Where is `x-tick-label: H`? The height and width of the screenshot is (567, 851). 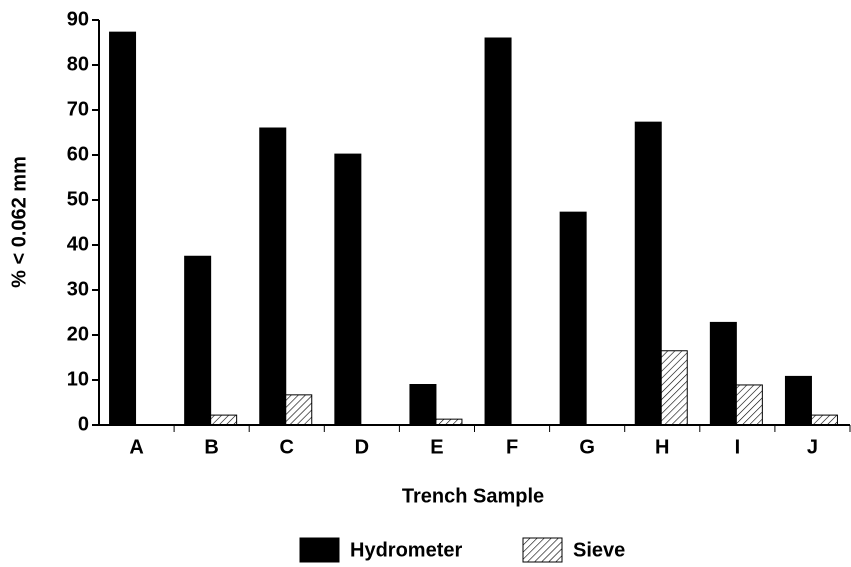 x-tick-label: H is located at coordinates (662, 447).